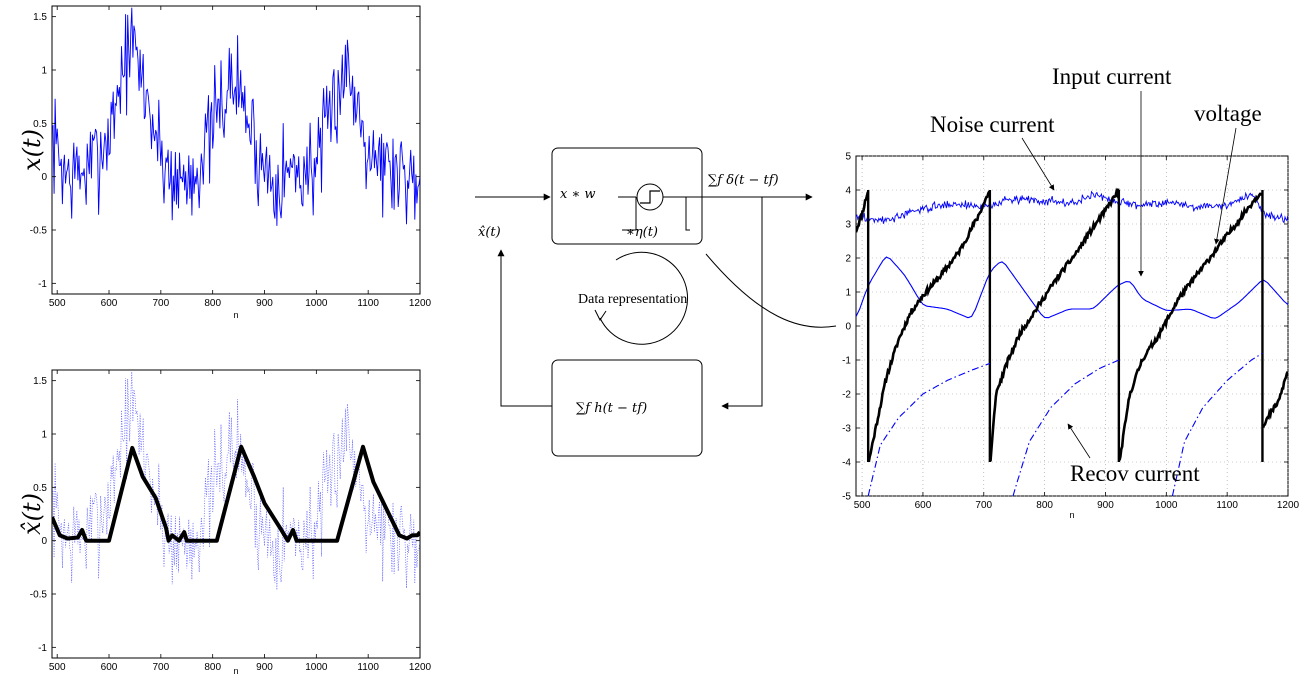 This screenshot has width=1312, height=677. I want to click on decoder-label: ∑f h(t − tf), so click(611, 408).